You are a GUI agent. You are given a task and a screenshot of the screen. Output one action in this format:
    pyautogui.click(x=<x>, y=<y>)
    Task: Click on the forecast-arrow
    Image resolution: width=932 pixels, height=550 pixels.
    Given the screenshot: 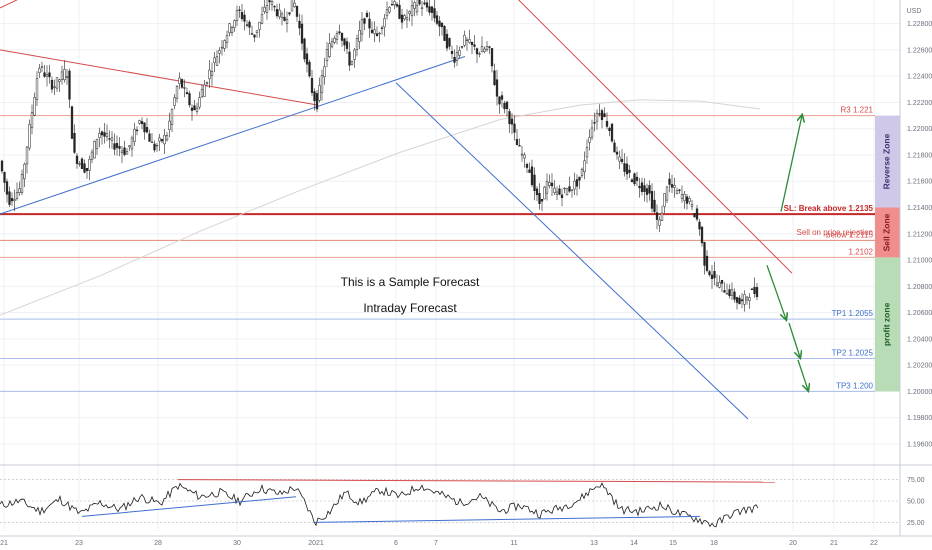 What is the action you would take?
    pyautogui.click(x=794, y=339)
    